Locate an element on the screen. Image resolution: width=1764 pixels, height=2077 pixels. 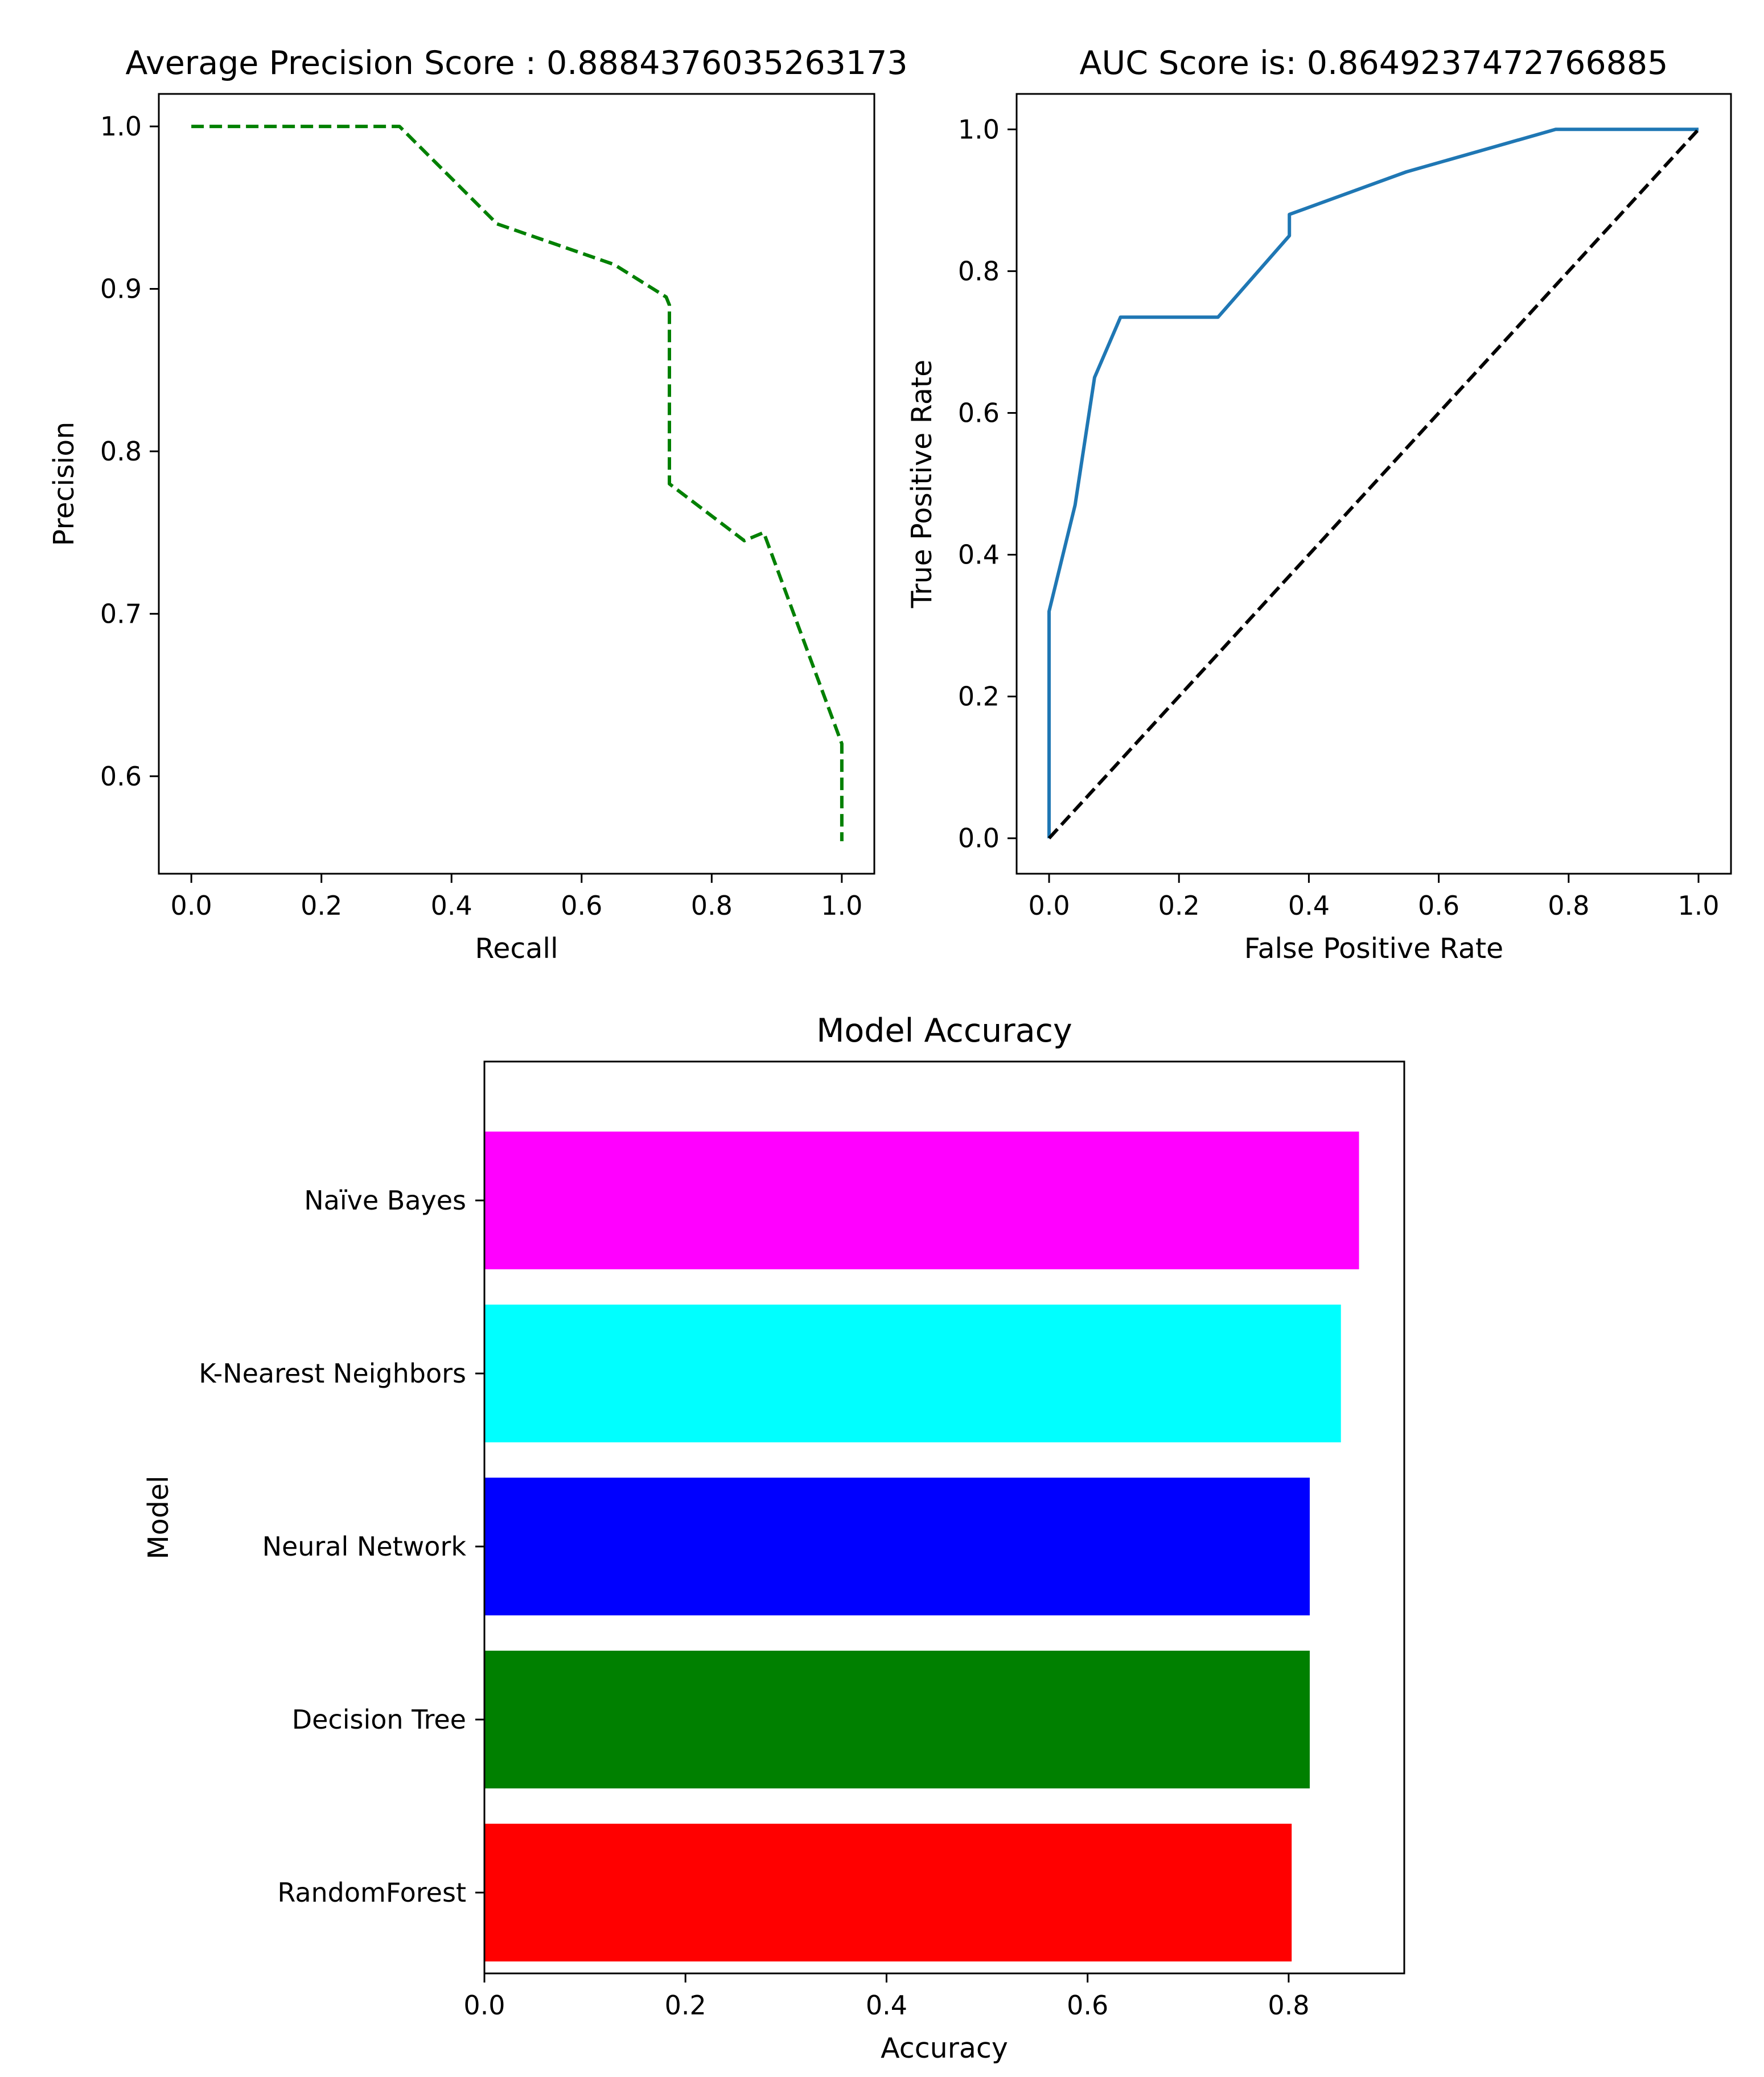
pr-y-tick-label: 0.6 is located at coordinates (121, 777).